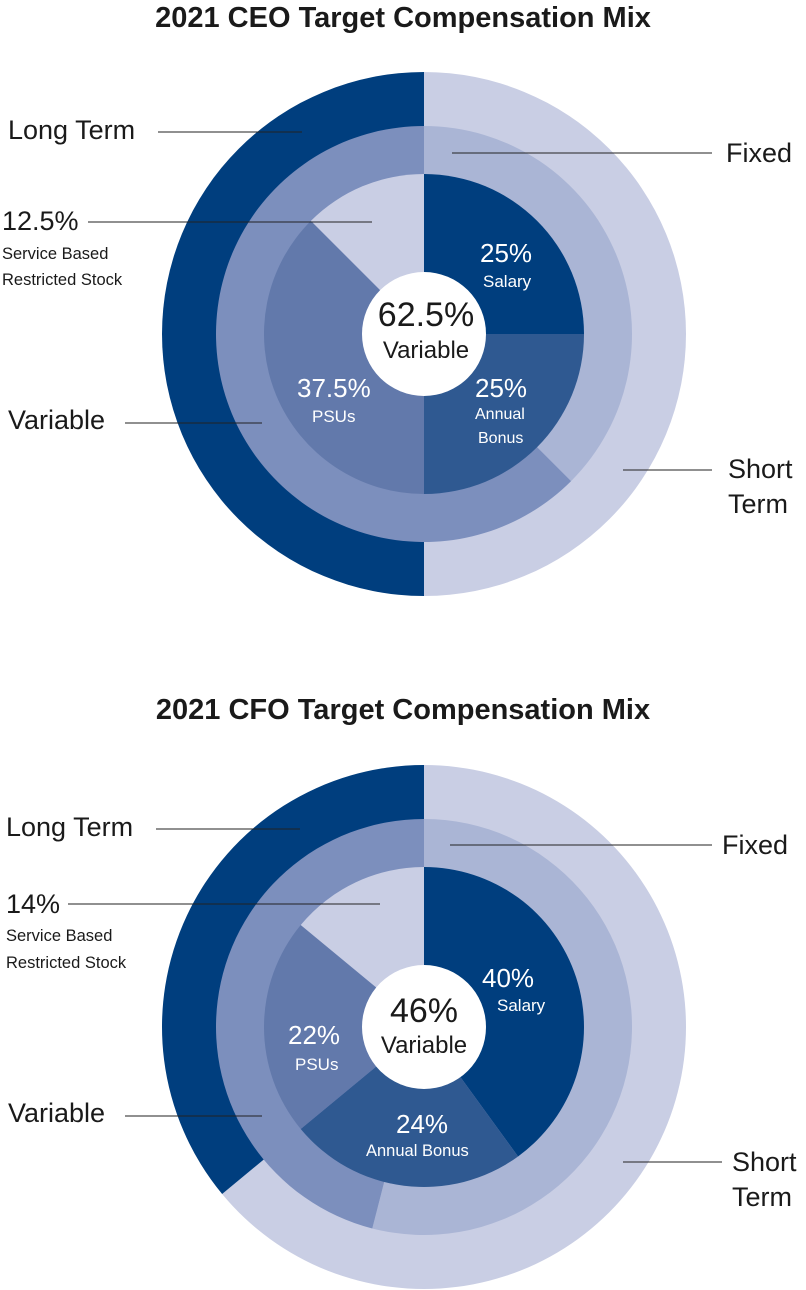 The image size is (806, 1290). What do you see at coordinates (506, 253) in the screenshot?
I see `ceo-salary-pct: 25%` at bounding box center [506, 253].